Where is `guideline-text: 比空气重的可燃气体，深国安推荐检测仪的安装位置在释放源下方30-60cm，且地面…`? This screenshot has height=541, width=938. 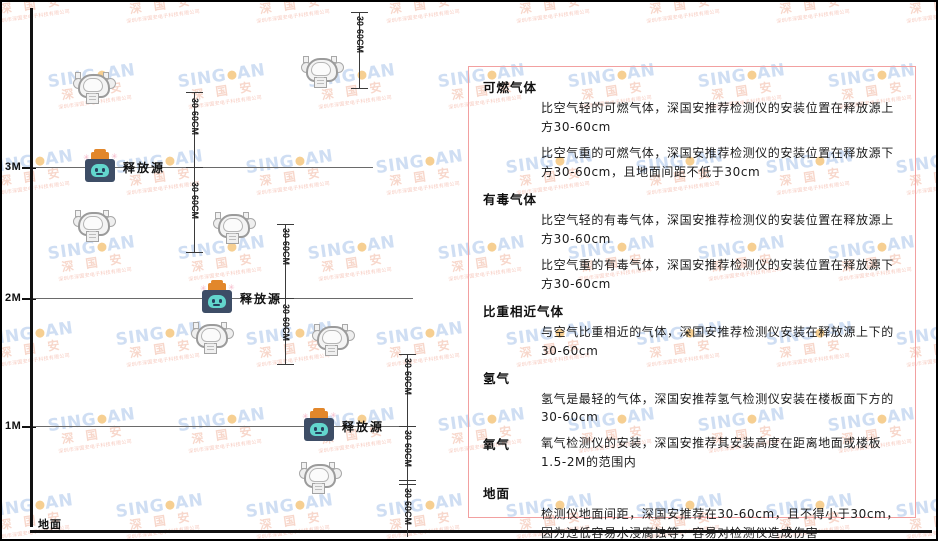 guideline-text: 比空气重的可燃气体，深国安推荐检测仪的安装位置在释放源下方30-60cm，且地面… is located at coordinates (717, 162).